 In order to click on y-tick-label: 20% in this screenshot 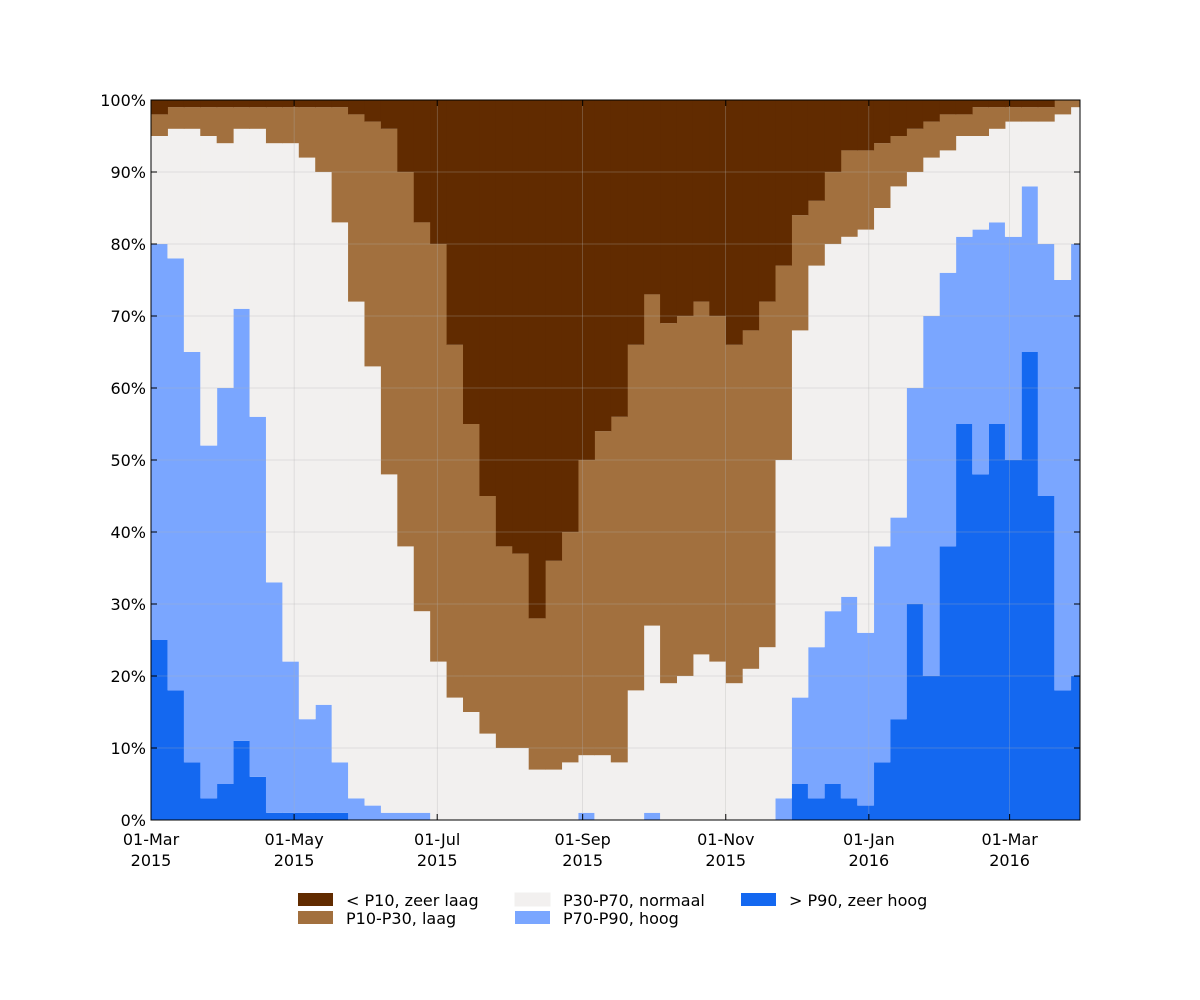, I will do `click(128, 676)`.